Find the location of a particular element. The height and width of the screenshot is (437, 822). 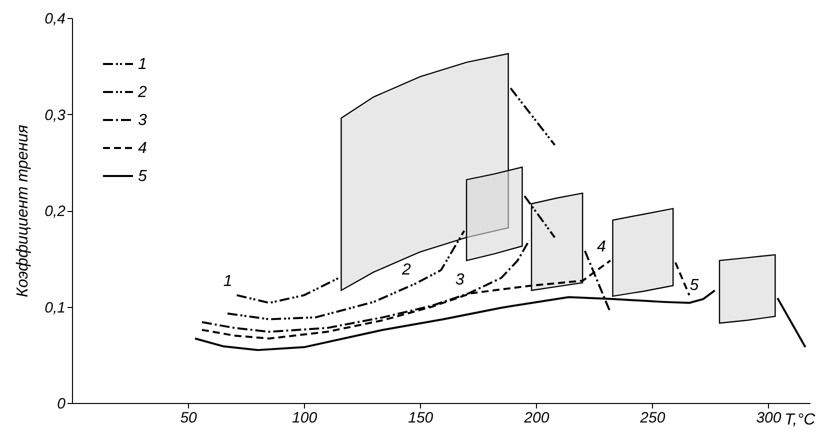

legend-label: 3 is located at coordinates (142, 120).